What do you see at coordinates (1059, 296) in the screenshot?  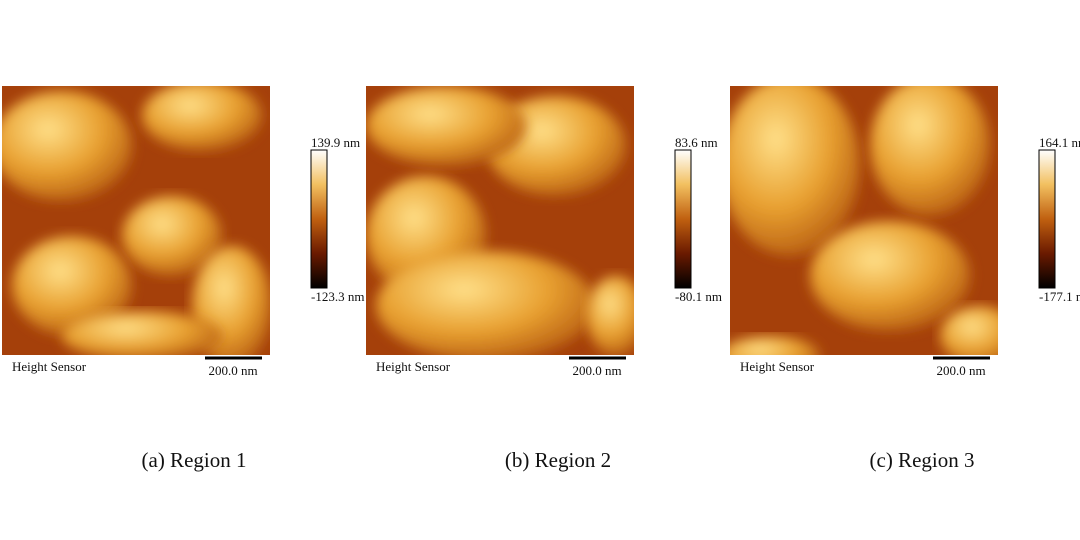 I see `color-bar-min: -177.1 nm` at bounding box center [1059, 296].